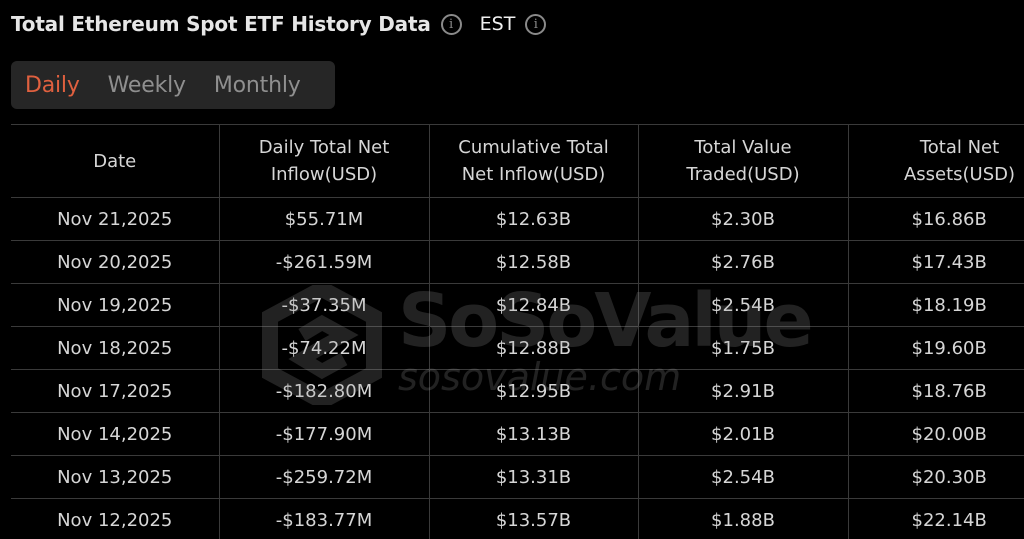  Describe the element at coordinates (533, 391) in the screenshot. I see `cell-cumulative: $12.95B` at that location.